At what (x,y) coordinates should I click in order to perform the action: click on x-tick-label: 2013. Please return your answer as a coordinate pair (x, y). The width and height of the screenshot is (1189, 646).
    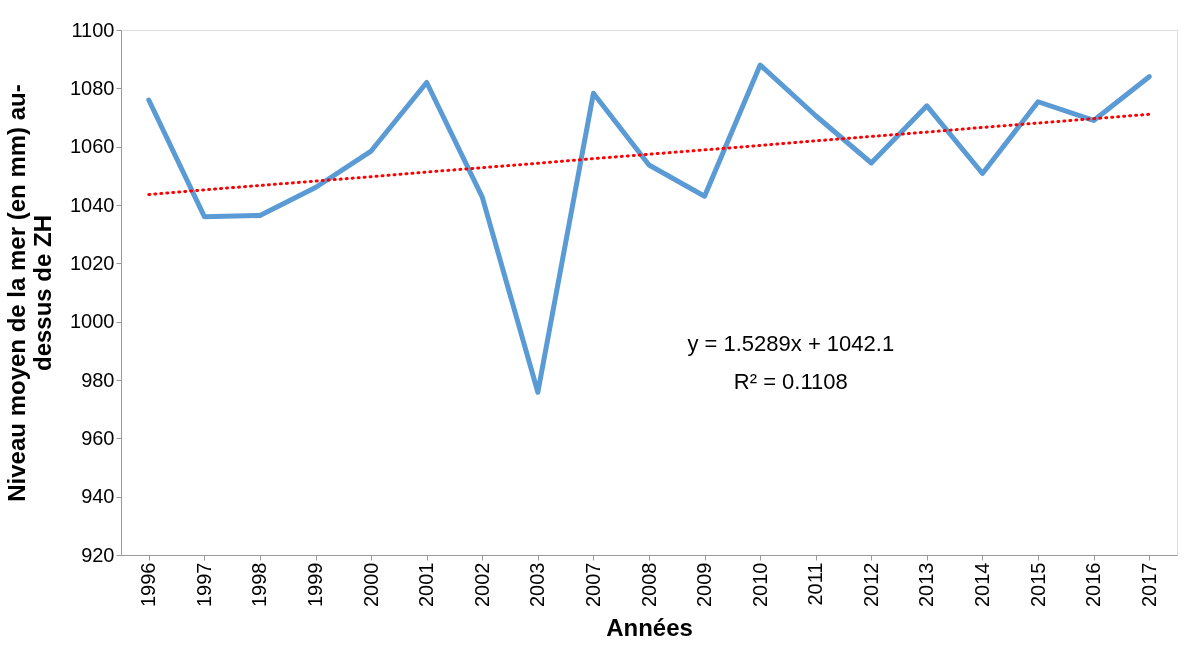
    Looking at the image, I should click on (926, 584).